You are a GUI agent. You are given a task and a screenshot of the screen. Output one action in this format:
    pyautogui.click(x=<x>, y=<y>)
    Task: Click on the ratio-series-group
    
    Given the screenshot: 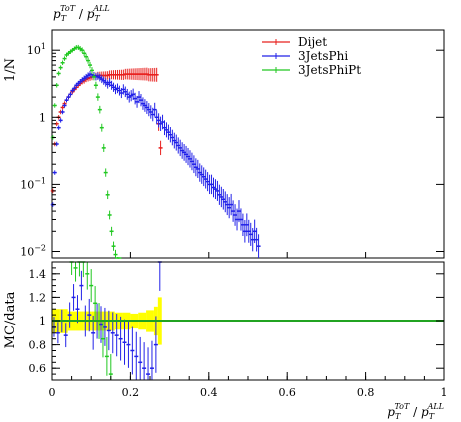 What is the action you would take?
    pyautogui.click(x=106, y=320)
    